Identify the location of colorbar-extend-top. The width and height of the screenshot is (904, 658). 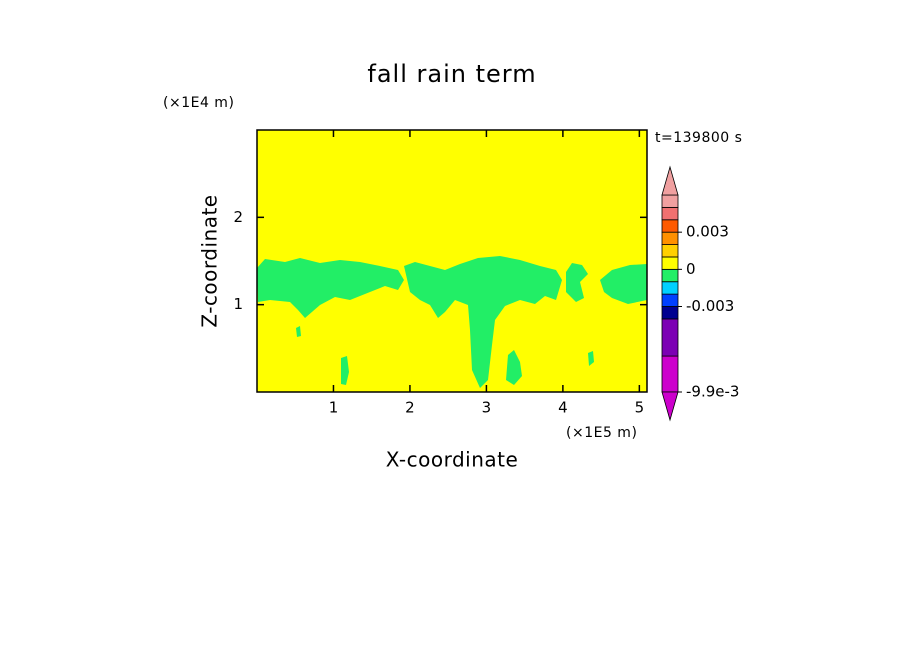
(670, 180).